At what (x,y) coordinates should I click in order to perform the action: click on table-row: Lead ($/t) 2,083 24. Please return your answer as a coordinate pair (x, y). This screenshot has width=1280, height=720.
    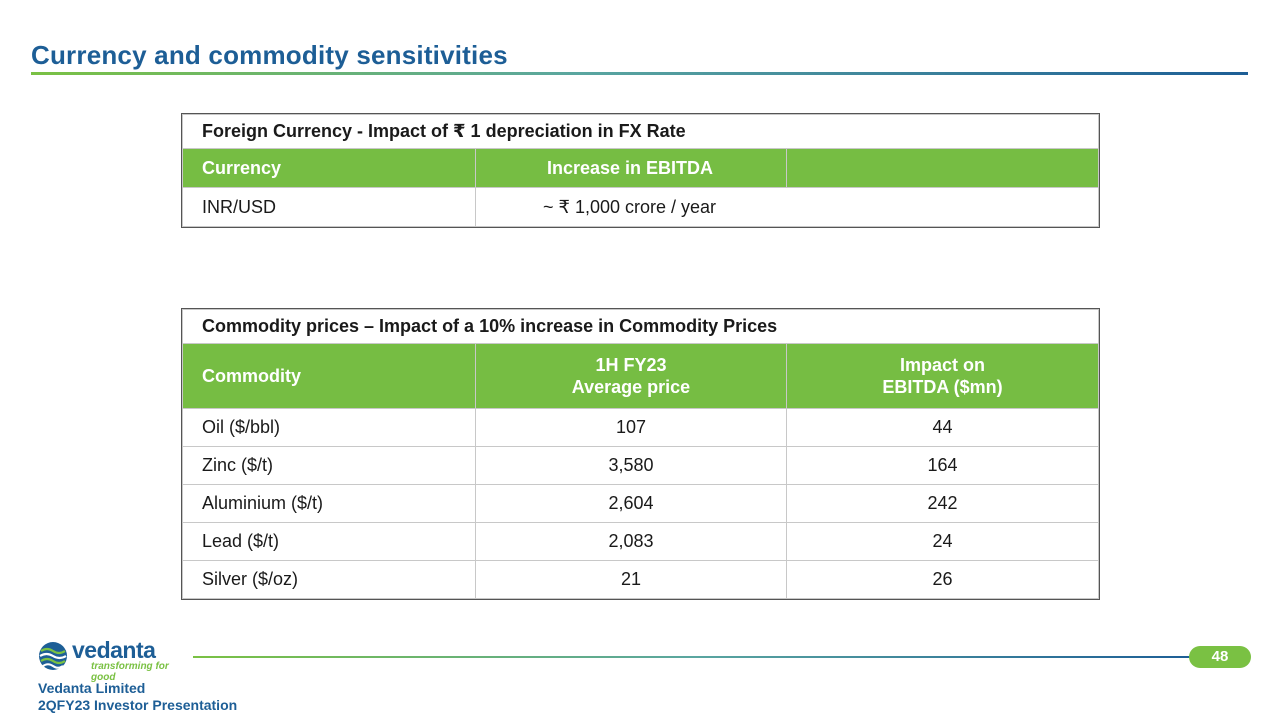
    Looking at the image, I should click on (641, 541).